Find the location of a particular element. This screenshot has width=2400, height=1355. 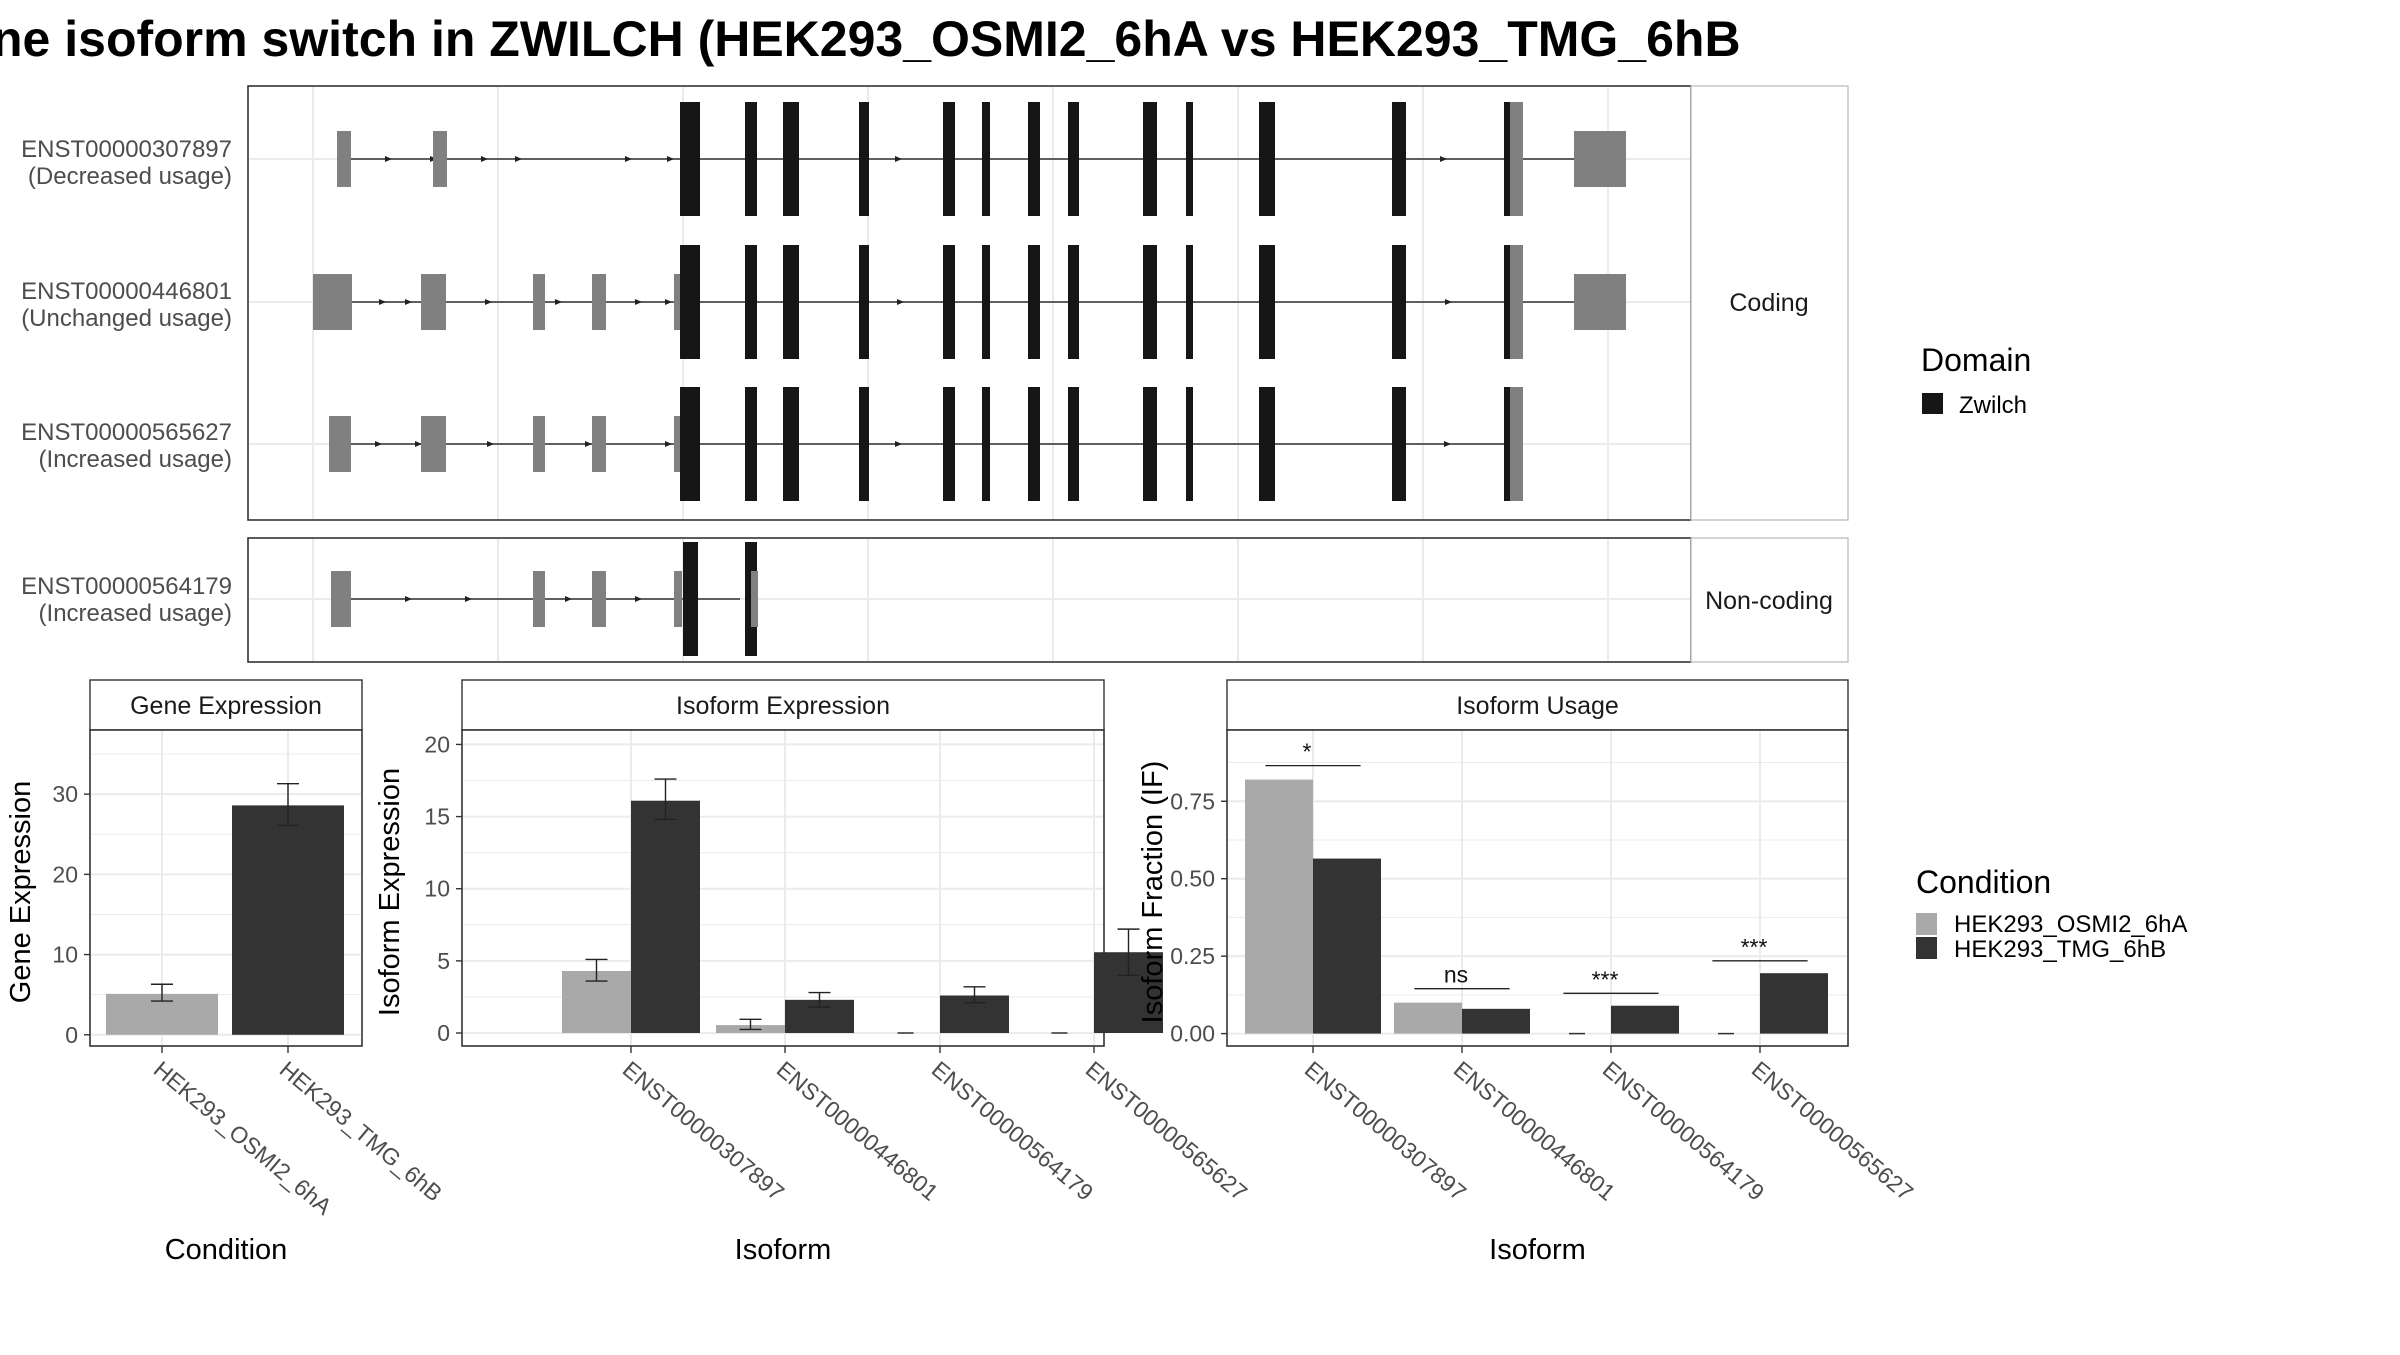

chart-strip-label: Isoform Expression is located at coordinates (783, 706).